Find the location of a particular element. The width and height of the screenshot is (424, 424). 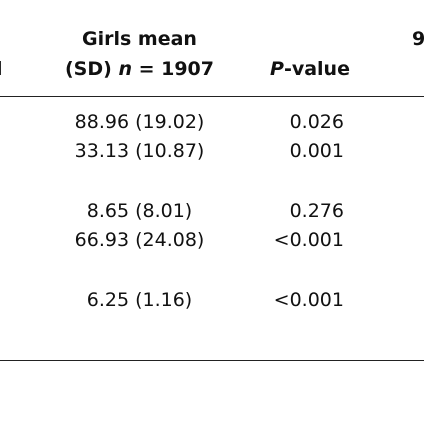

p-value-row-5: <0.001 is located at coordinates (308, 300).